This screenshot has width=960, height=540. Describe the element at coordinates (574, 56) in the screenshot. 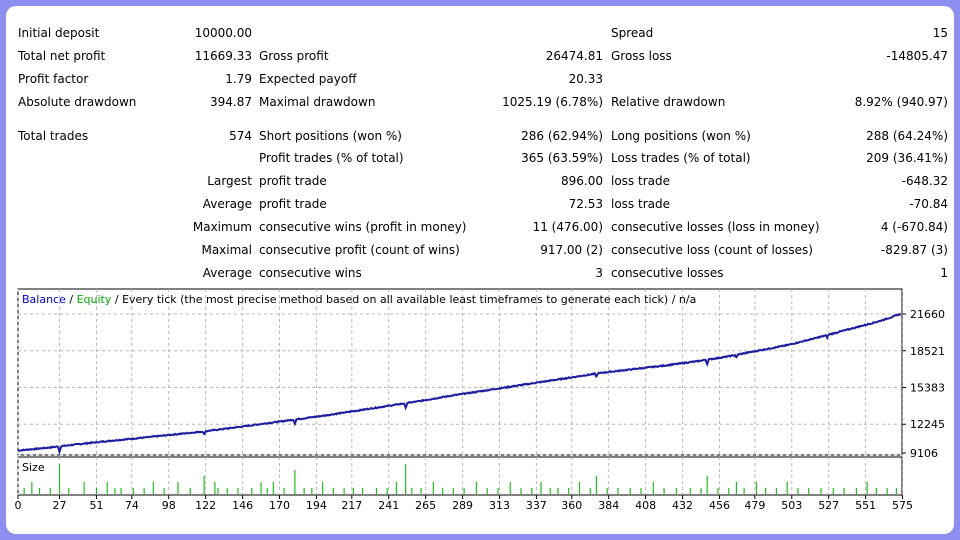

I see `report-cell-c4: 26474.81` at that location.